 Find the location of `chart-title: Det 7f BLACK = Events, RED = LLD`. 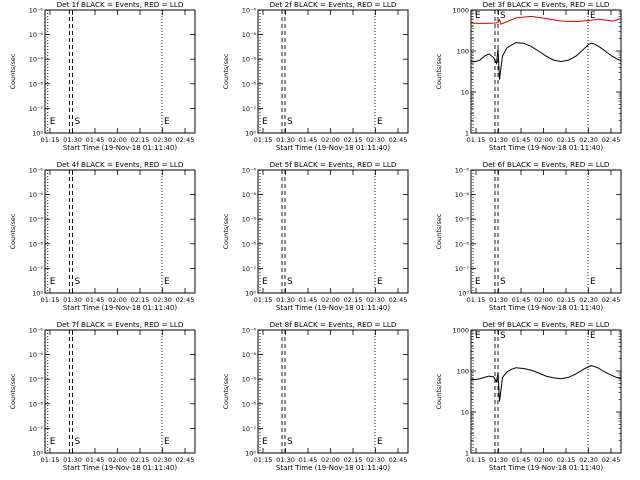

chart-title: Det 7f BLACK = Events, RED = LLD is located at coordinates (120, 324).